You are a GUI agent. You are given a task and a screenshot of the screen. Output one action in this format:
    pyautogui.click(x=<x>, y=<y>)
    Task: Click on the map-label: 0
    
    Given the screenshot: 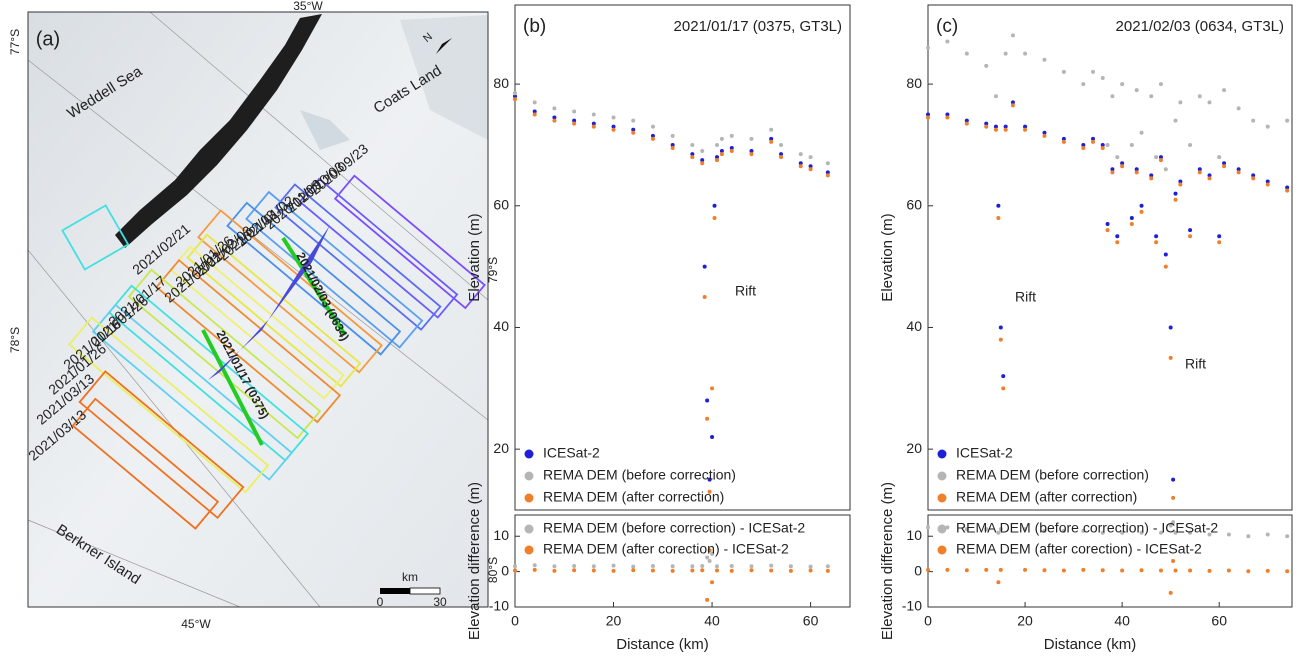 What is the action you would take?
    pyautogui.click(x=380, y=602)
    